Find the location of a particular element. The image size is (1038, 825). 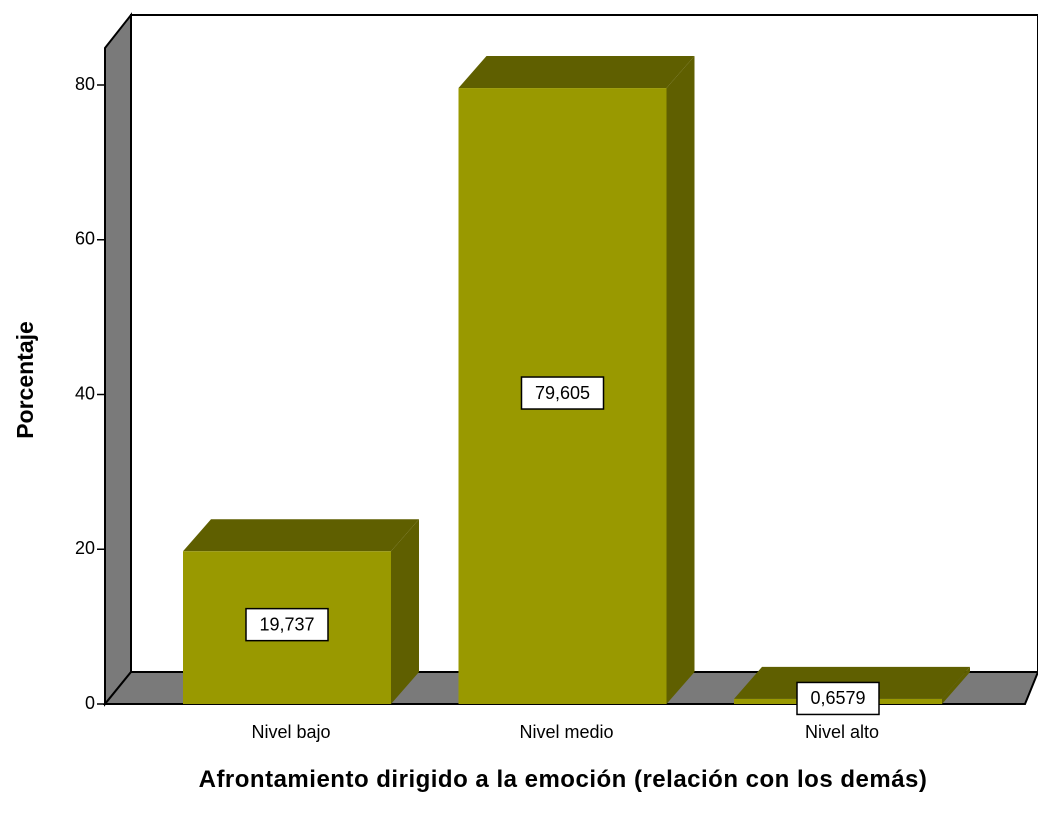

x-tick-label: Nivel alto is located at coordinates (842, 732).